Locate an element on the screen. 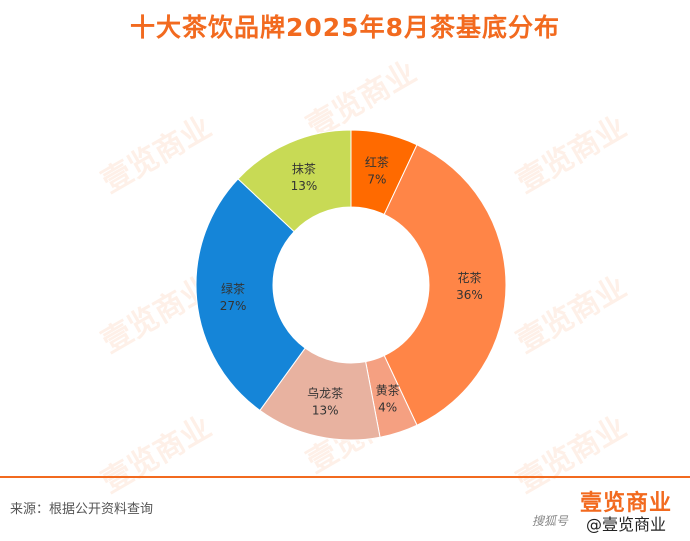 The height and width of the screenshot is (541, 690). author-handle: @壹览商业 is located at coordinates (626, 524).